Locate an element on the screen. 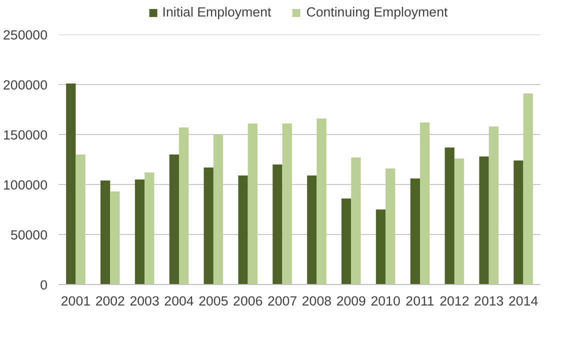 The height and width of the screenshot is (339, 561). x-tick-label: 2006 is located at coordinates (248, 301).